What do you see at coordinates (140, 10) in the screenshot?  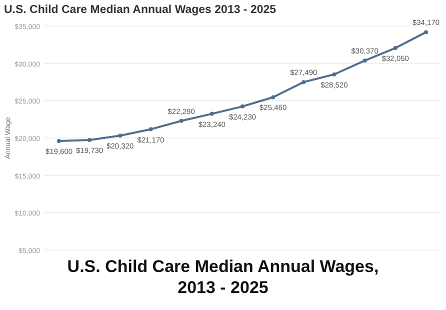 I see `chart-title: U.S. Child Care Median Annual Wages 2013 - 2025` at bounding box center [140, 10].